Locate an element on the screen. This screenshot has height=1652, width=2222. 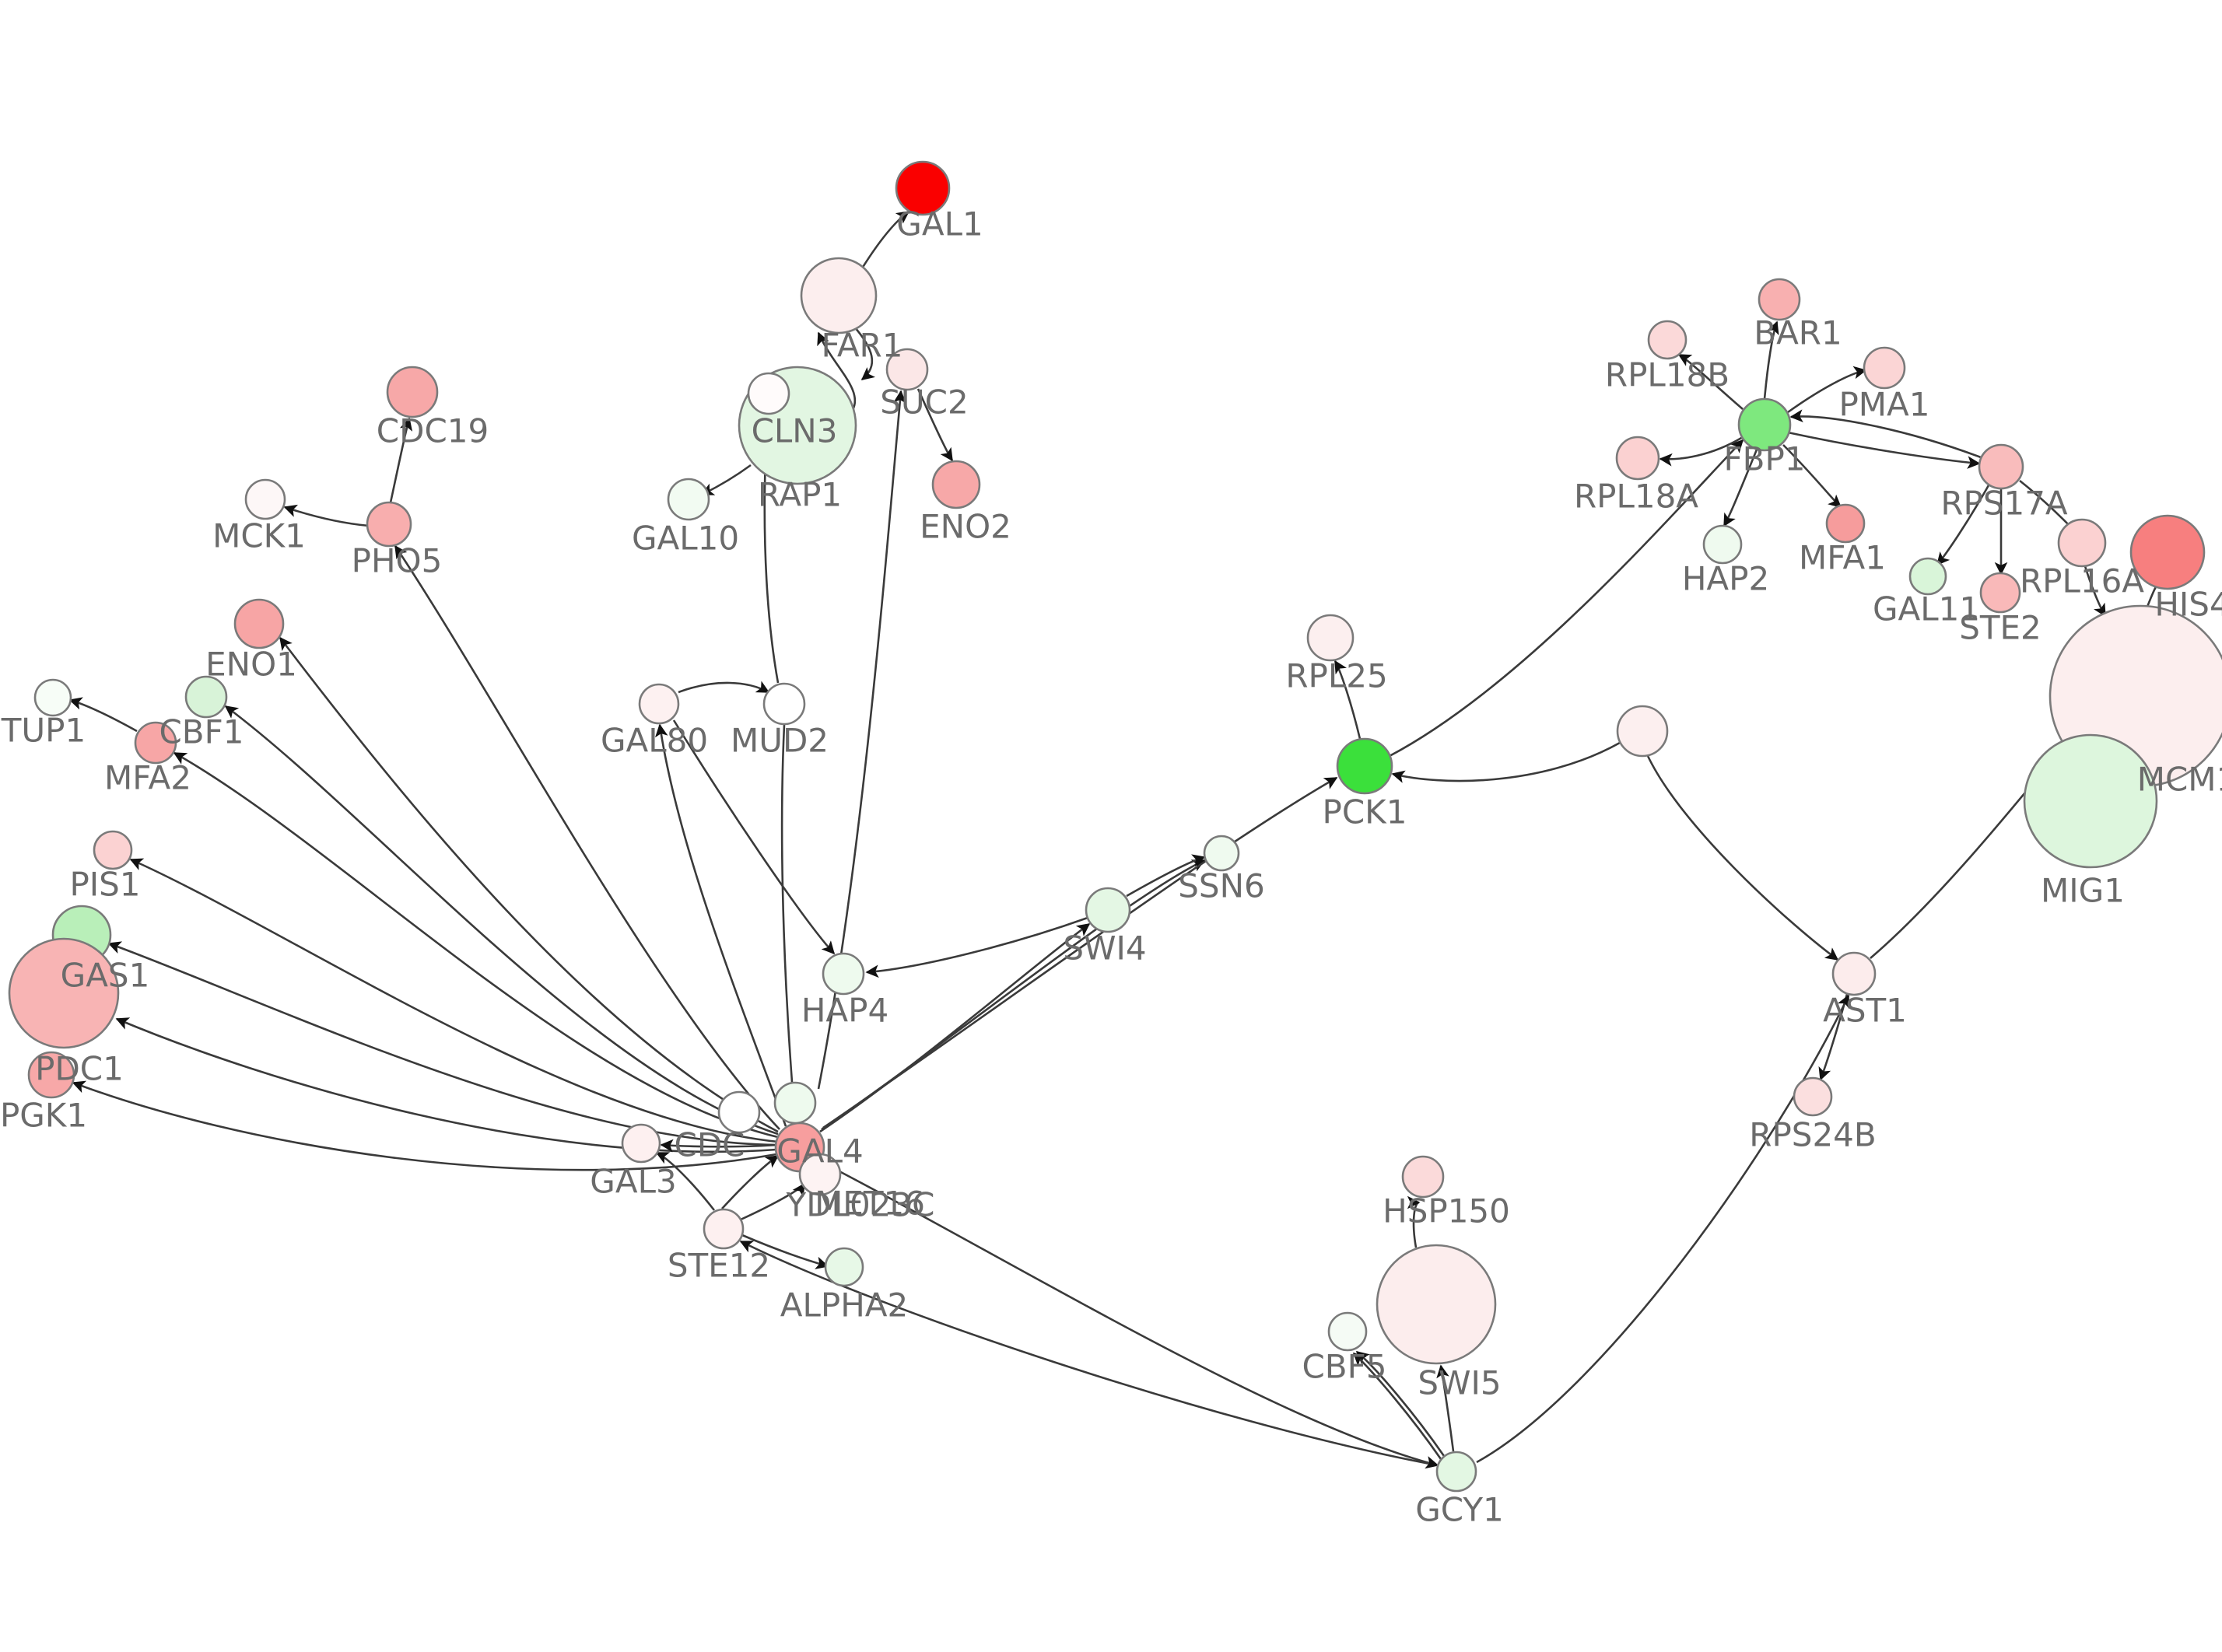
graph-node-label: HAP2 is located at coordinates (1725, 579).